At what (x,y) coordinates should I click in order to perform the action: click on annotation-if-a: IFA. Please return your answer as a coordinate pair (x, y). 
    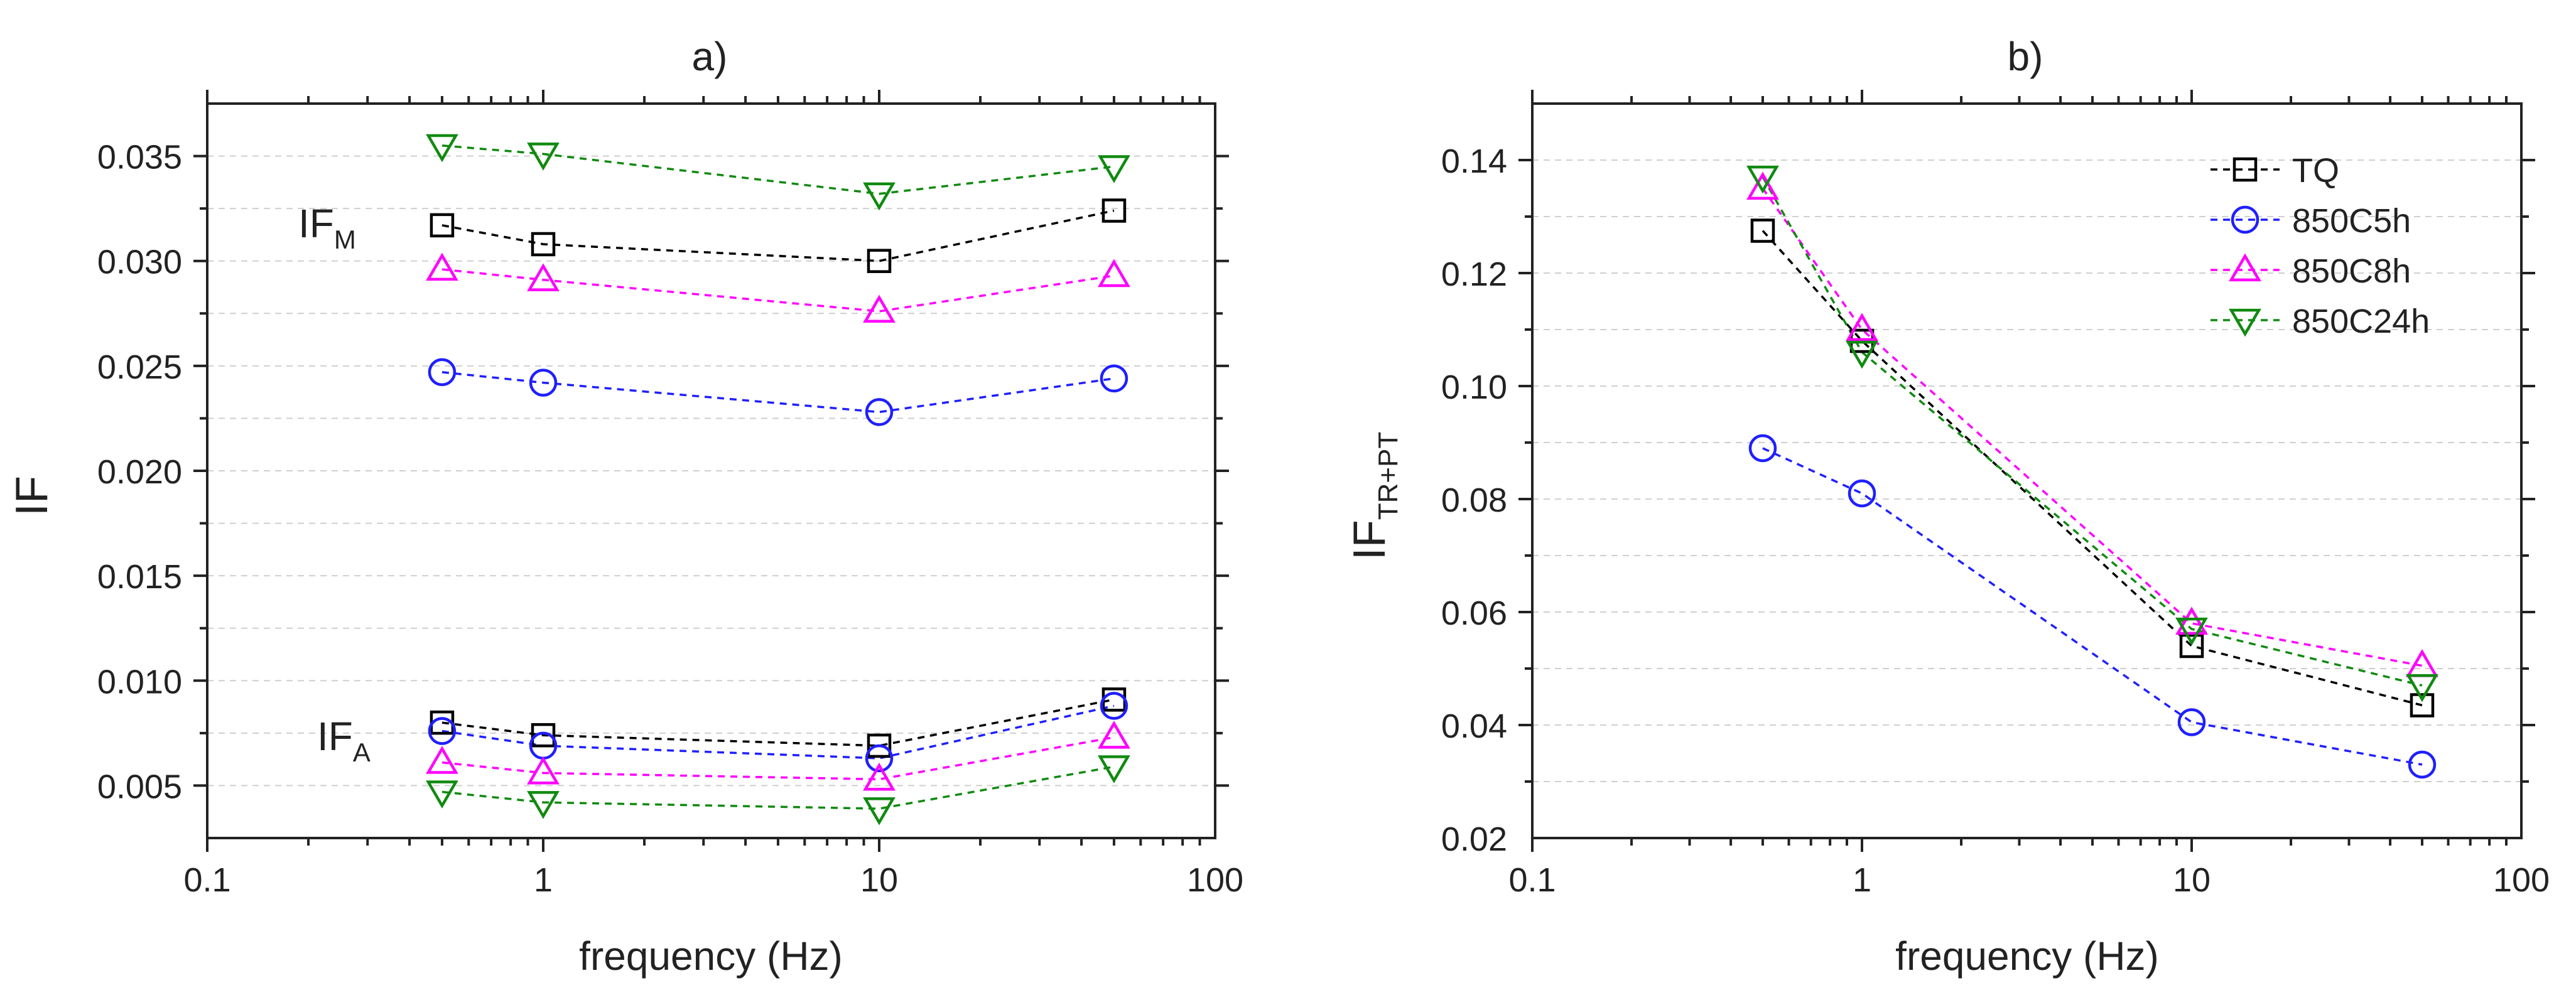
    Looking at the image, I should click on (344, 740).